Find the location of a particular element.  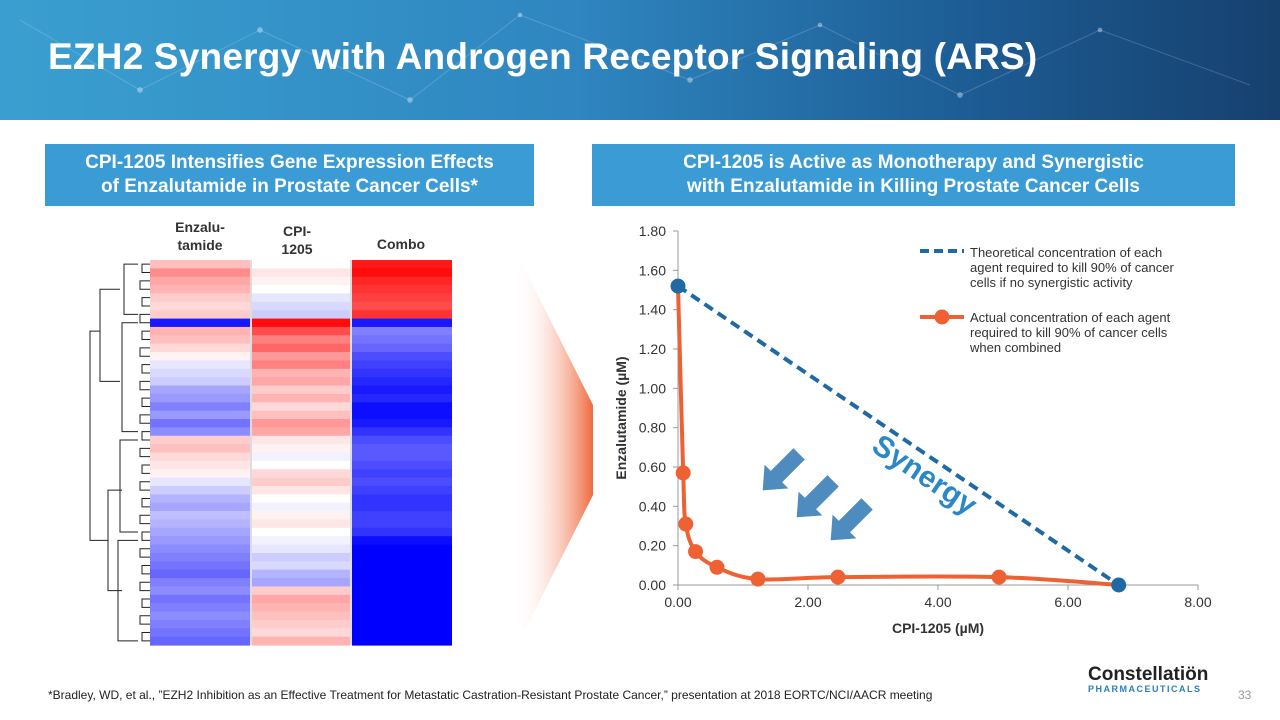

logo-subtitle: PHARMACEUTICALS is located at coordinates (1145, 689).